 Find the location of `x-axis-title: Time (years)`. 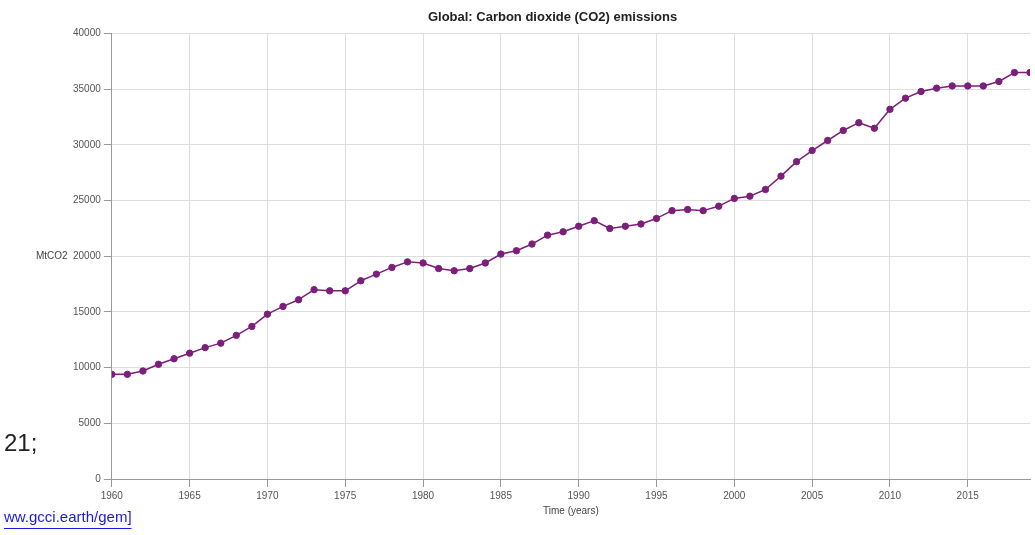

x-axis-title: Time (years) is located at coordinates (571, 510).